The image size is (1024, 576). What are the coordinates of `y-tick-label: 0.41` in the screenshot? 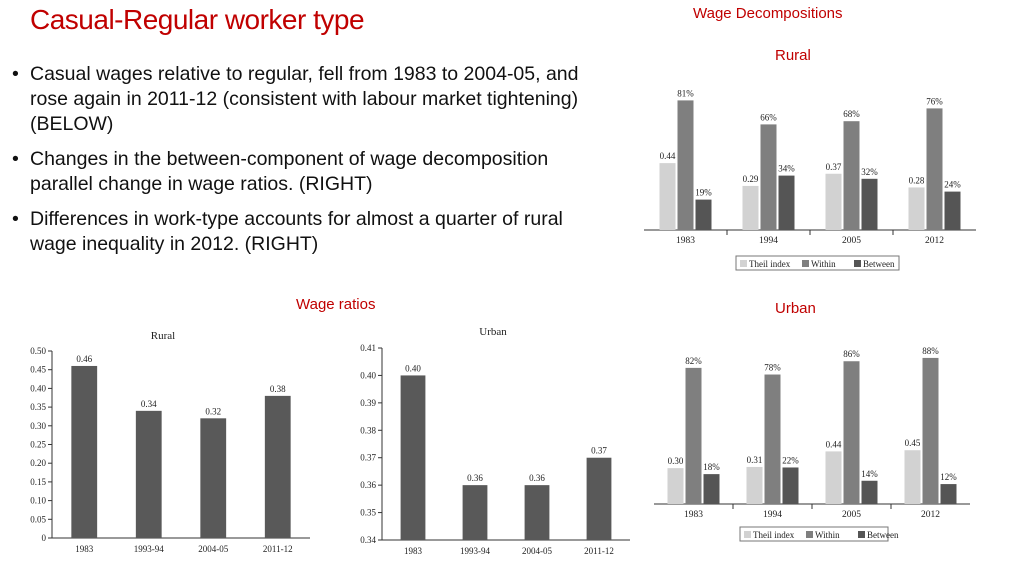 It's located at (368, 348).